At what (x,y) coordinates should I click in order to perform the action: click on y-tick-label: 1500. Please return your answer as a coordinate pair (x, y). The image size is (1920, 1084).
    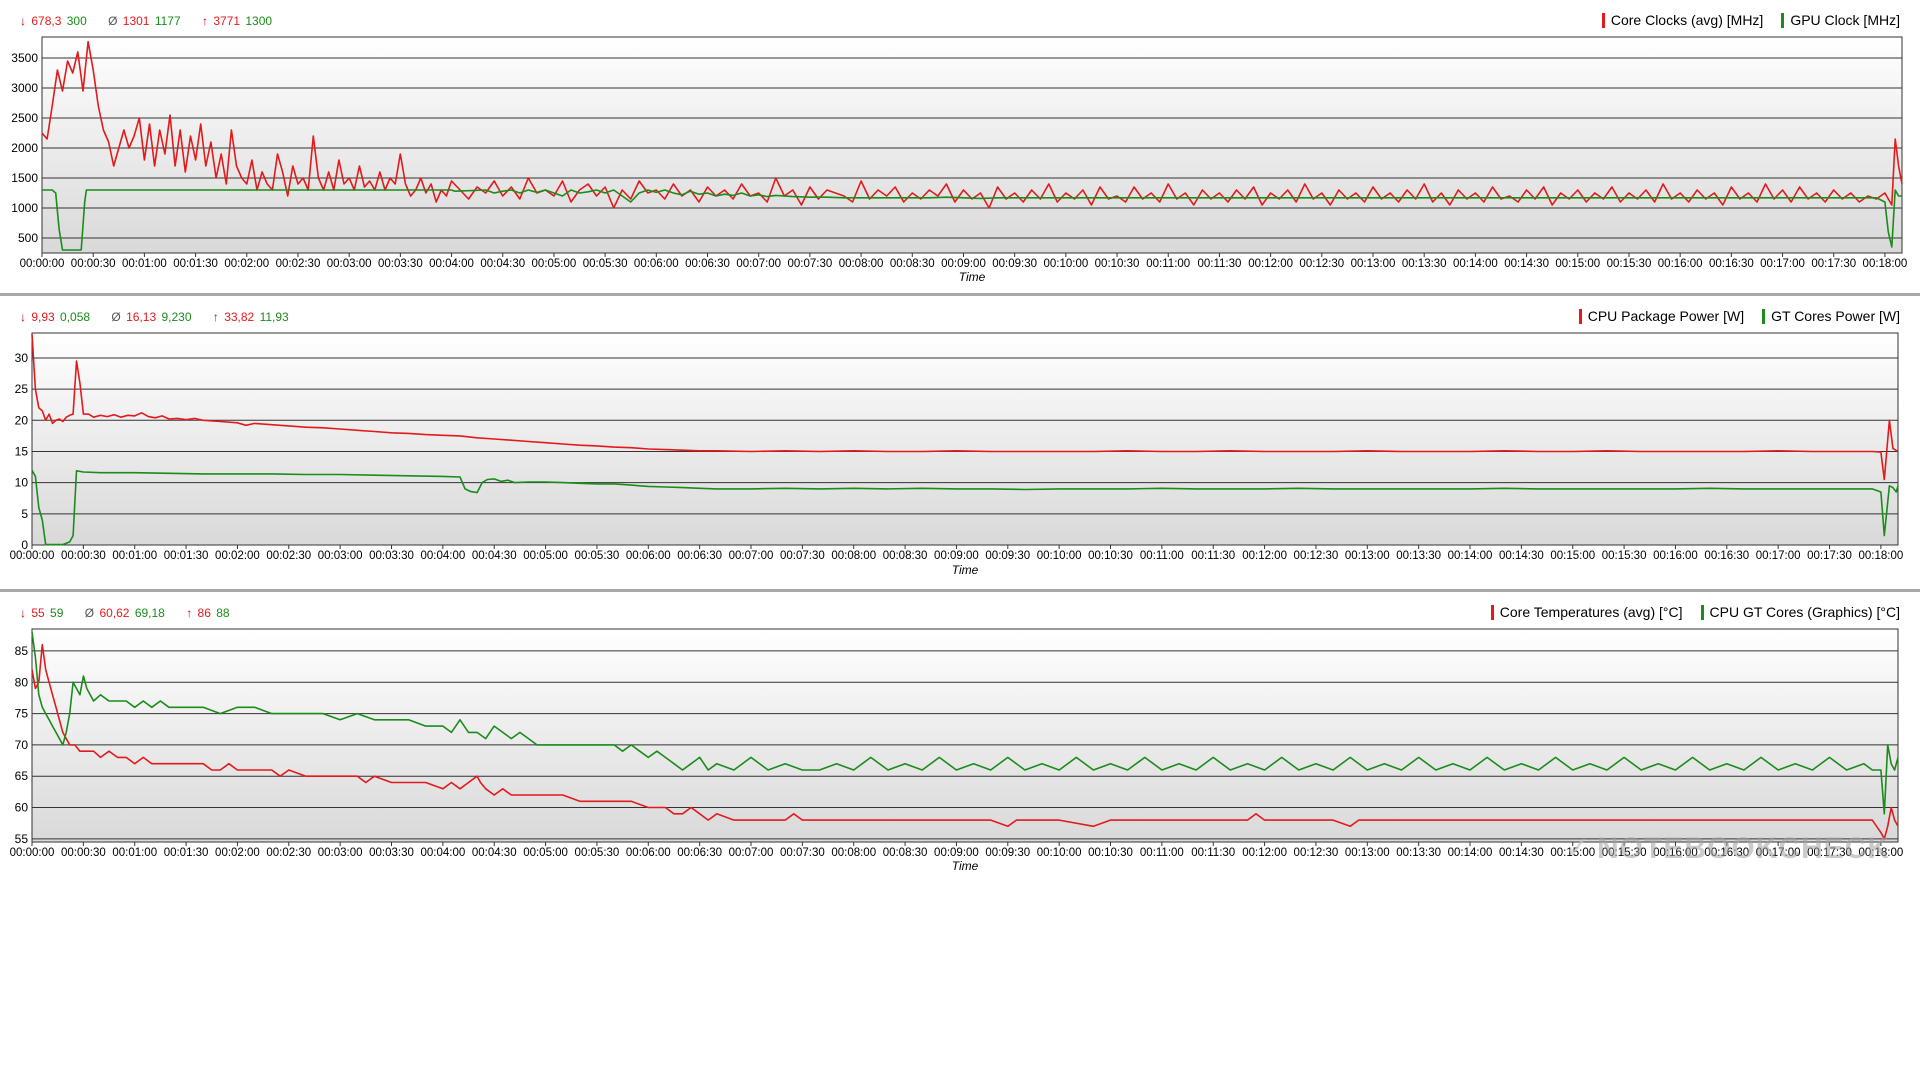
    Looking at the image, I should click on (24, 178).